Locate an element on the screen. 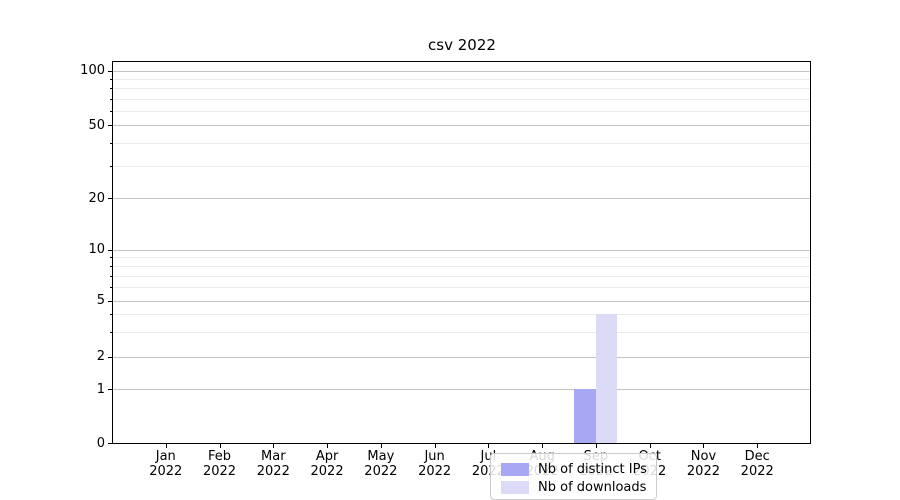 The width and height of the screenshot is (900, 500). legend-item-downloads: Nb of downloads is located at coordinates (573, 487).